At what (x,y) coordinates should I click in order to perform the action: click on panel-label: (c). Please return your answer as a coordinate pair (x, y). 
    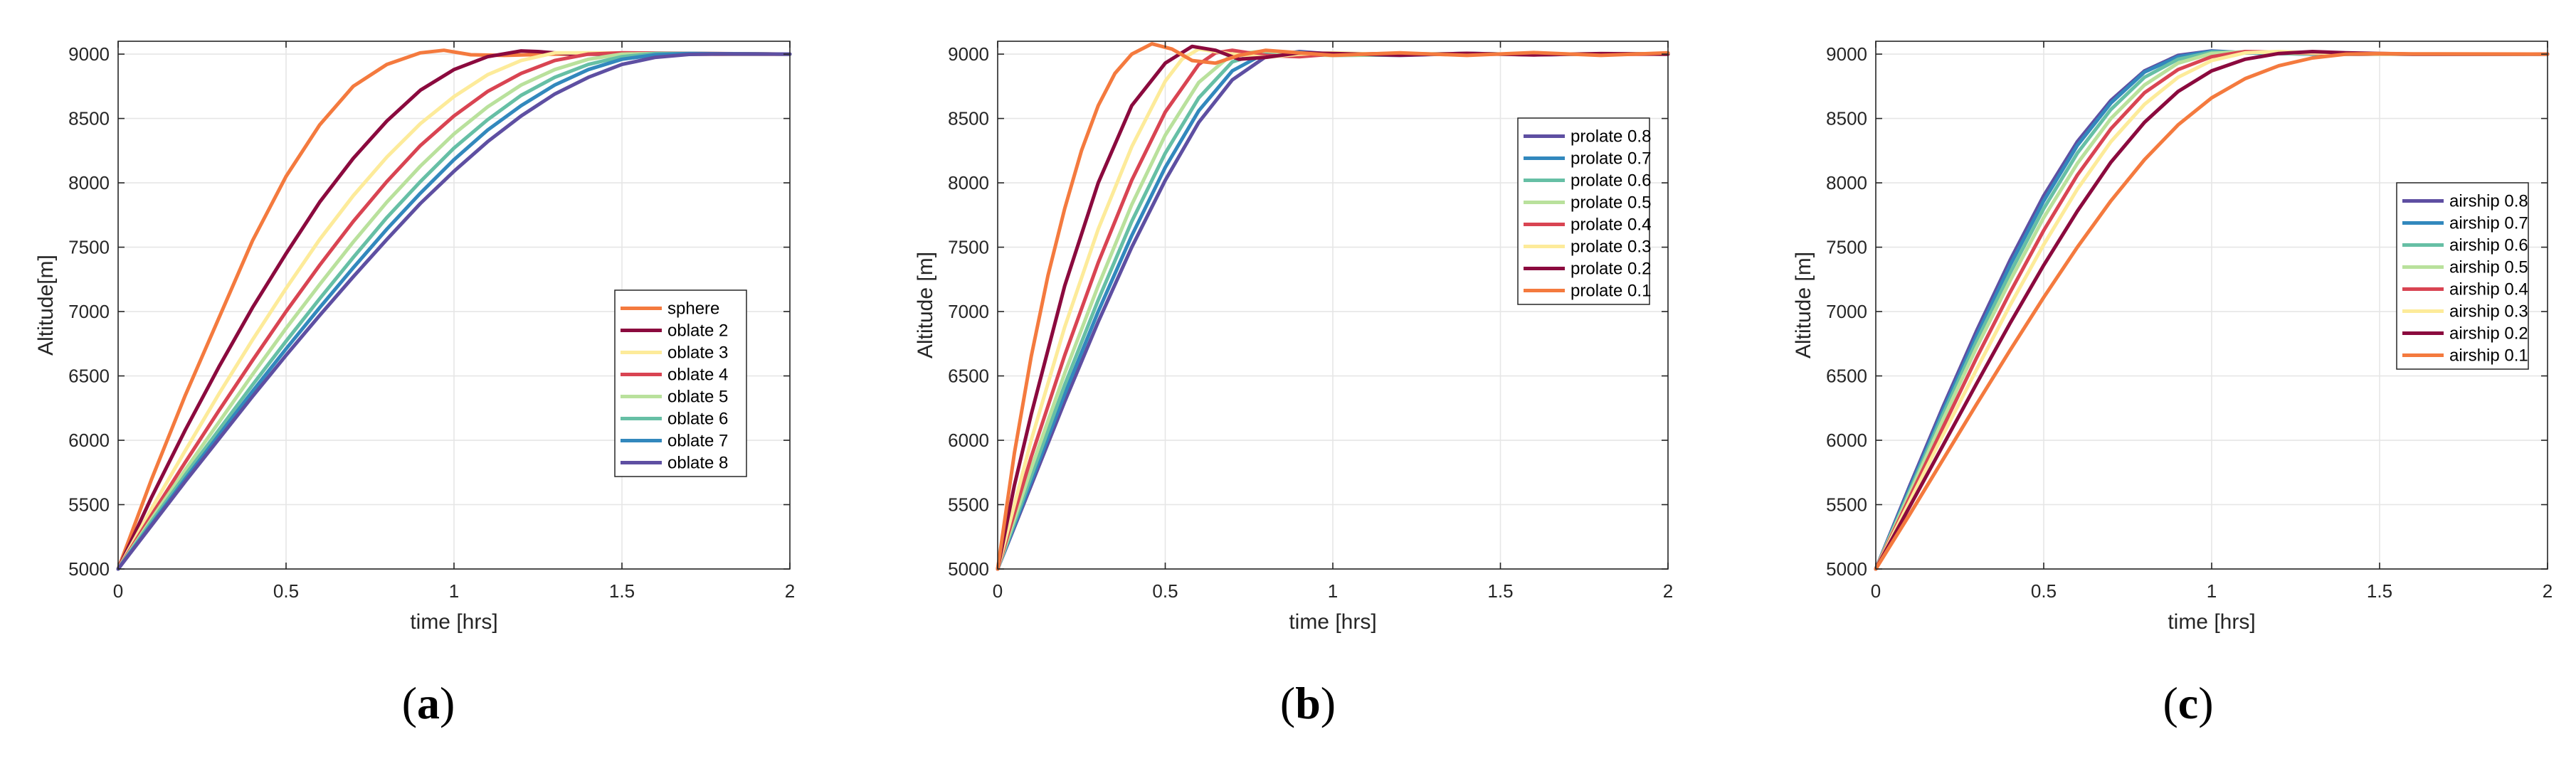
    Looking at the image, I should click on (2188, 703).